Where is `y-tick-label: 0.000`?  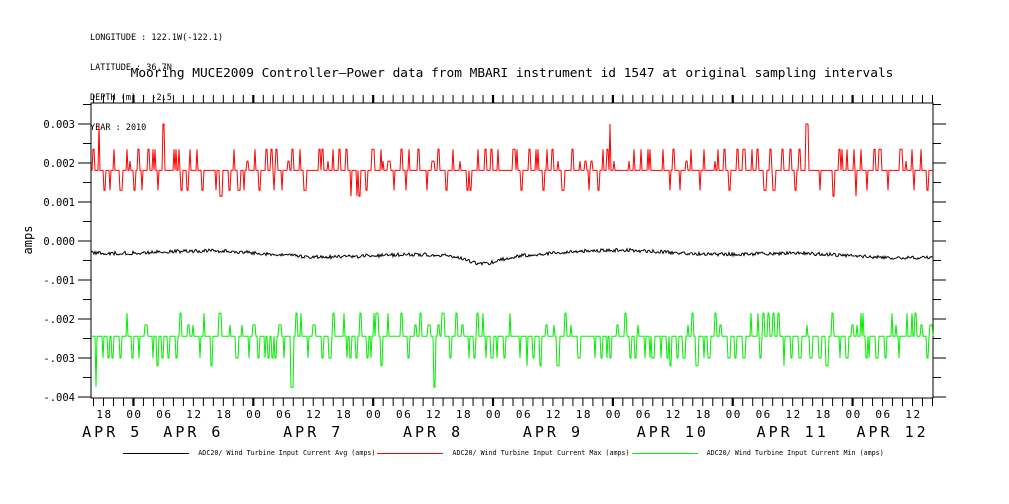 y-tick-label: 0.000 is located at coordinates (59, 242).